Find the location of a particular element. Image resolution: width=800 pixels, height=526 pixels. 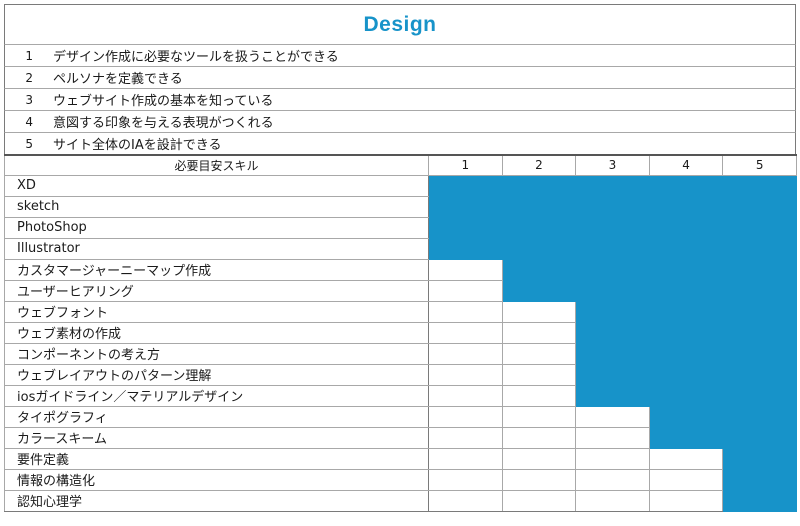

goal-number: 3 is located at coordinates (29, 99).